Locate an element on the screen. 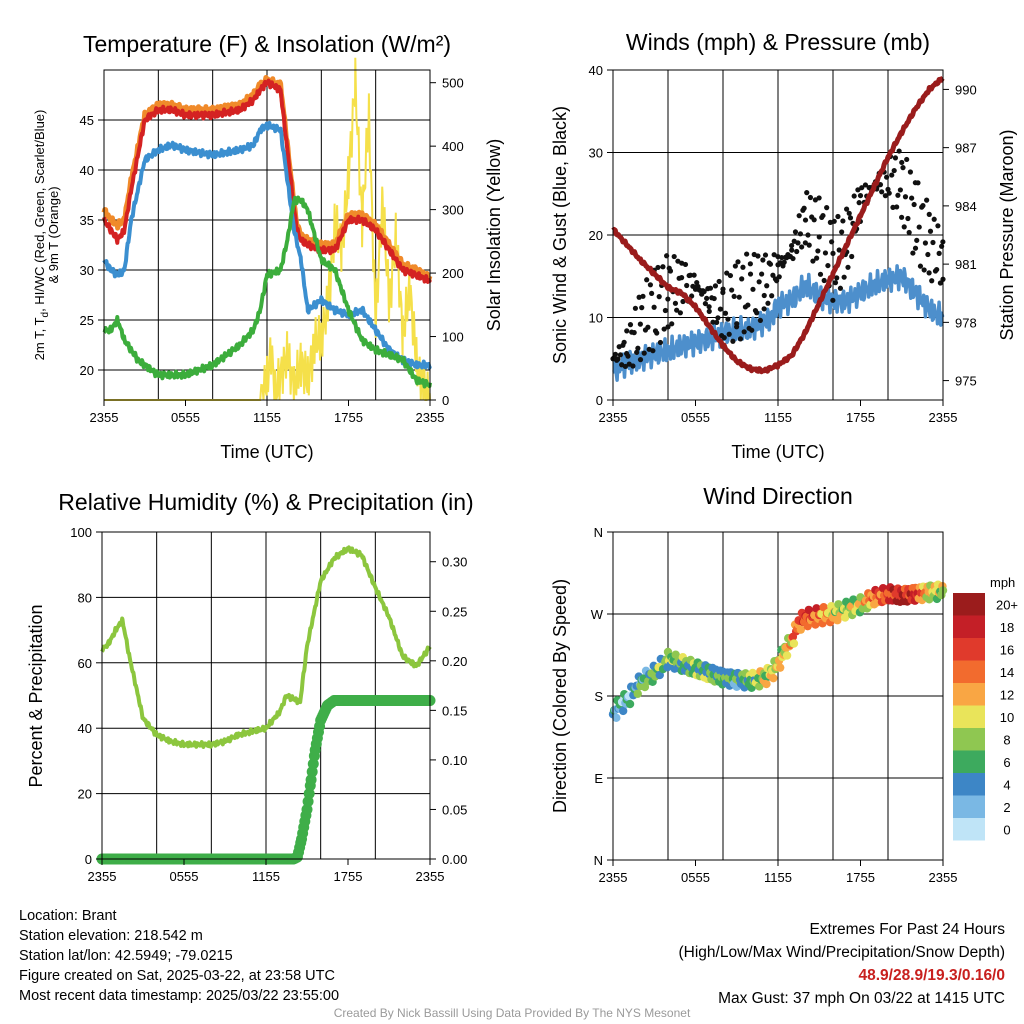 This screenshot has height=1024, width=1024. y2-tick-label: 0.15 is located at coordinates (454, 710).